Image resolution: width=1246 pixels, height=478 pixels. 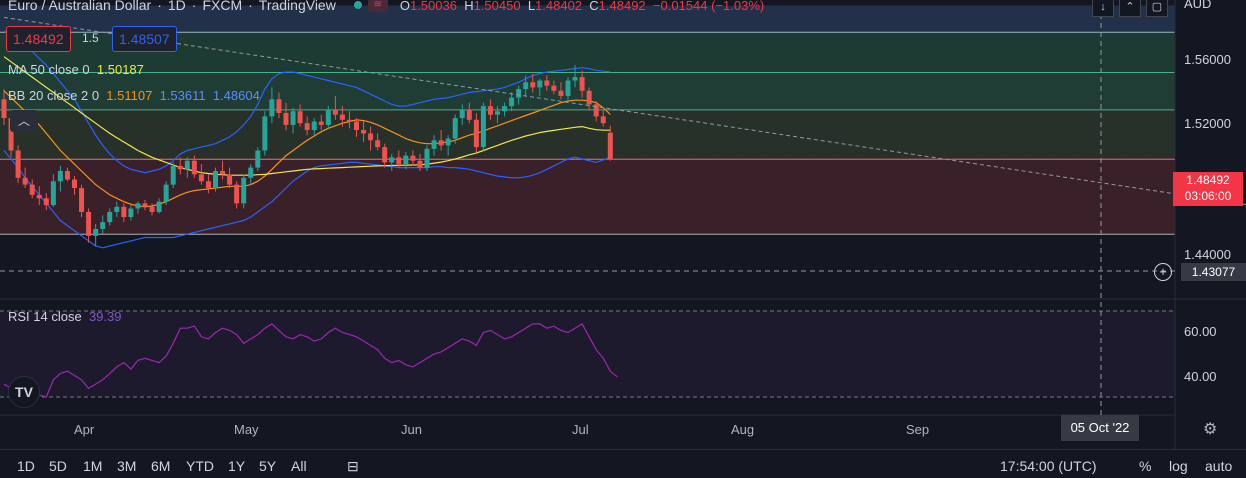 What do you see at coordinates (90, 38) in the screenshot?
I see `spread-label: 1.5` at bounding box center [90, 38].